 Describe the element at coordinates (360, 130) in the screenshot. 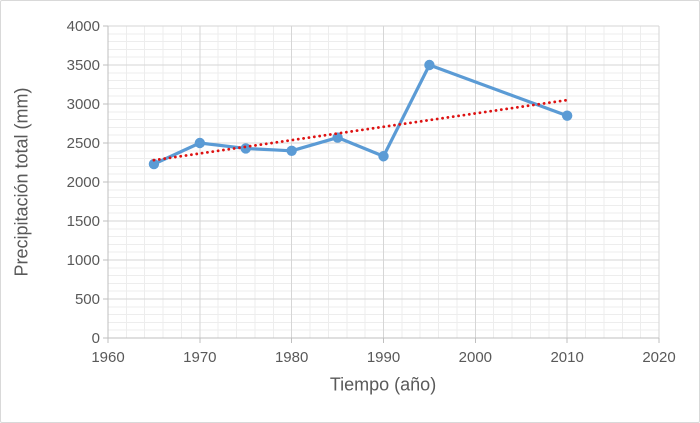

I see `trendline` at that location.